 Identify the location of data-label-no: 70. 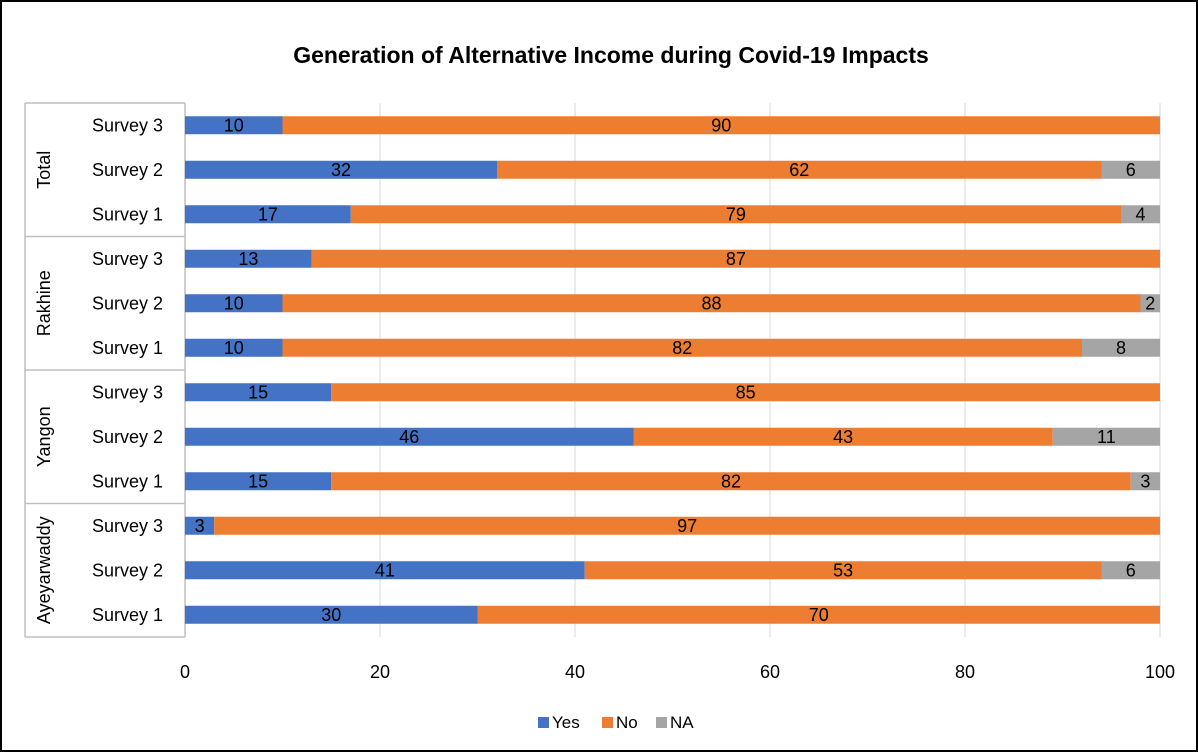
(819, 615).